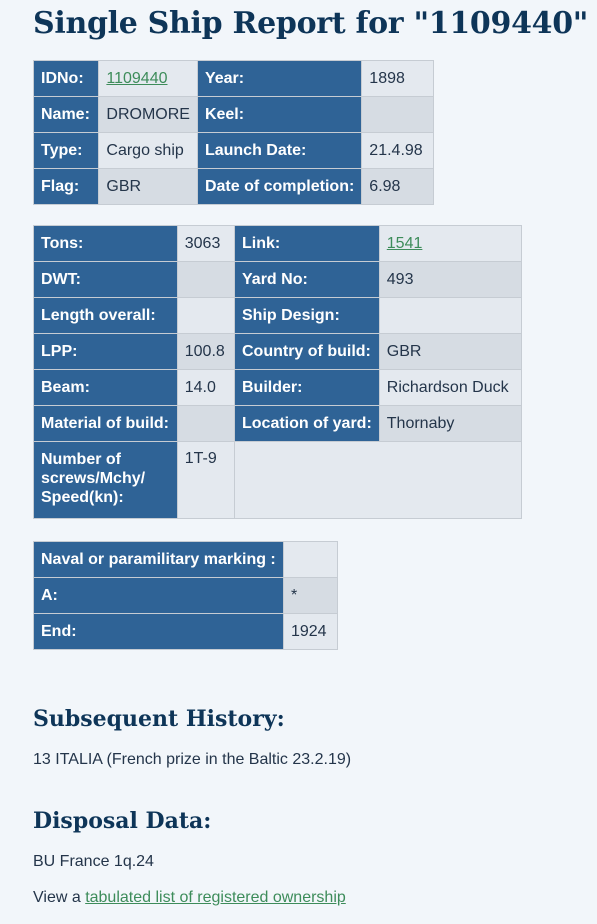  Describe the element at coordinates (307, 387) in the screenshot. I see `builder-label: Builder:` at that location.